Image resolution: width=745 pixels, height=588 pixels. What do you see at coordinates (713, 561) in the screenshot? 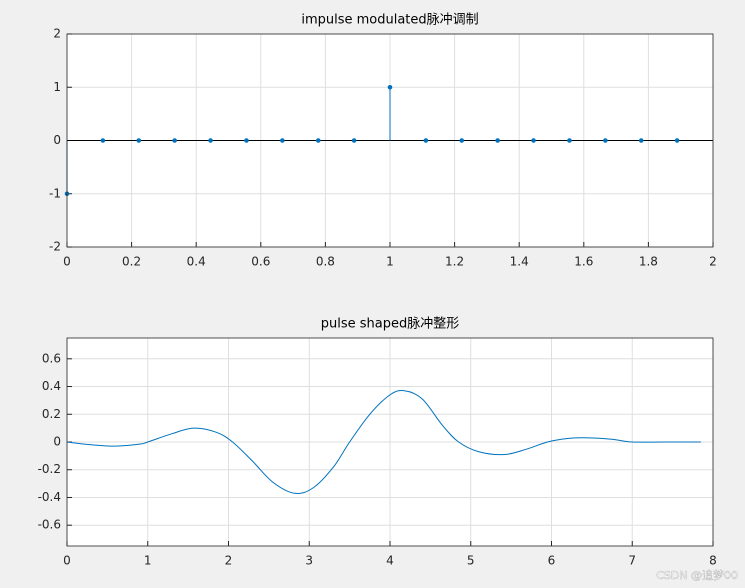
I see `x-tick-label: 8` at bounding box center [713, 561].